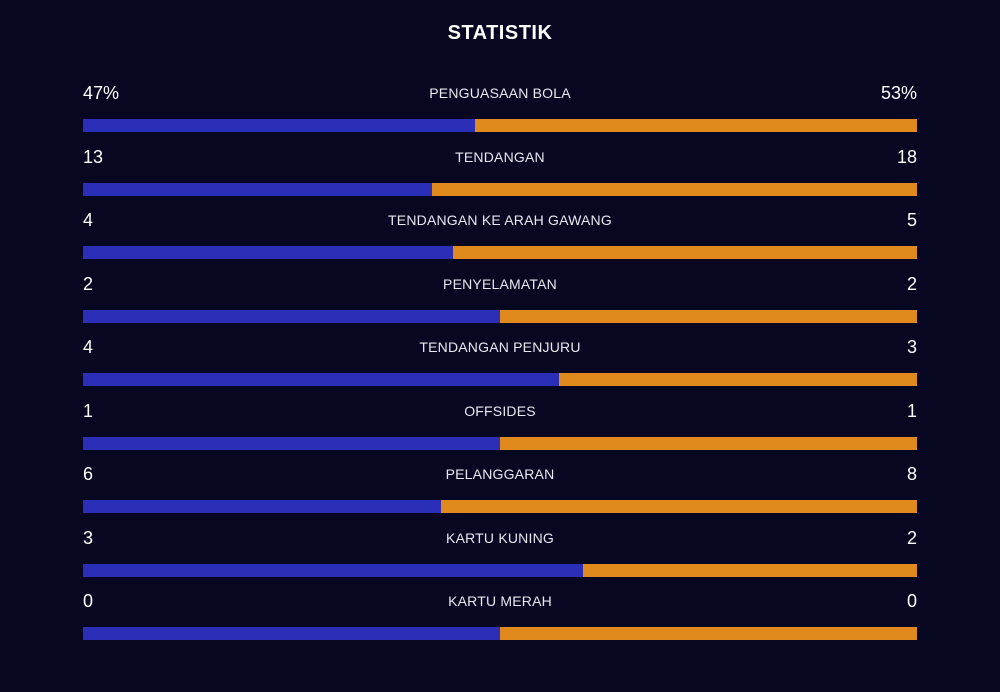 The height and width of the screenshot is (692, 1000). What do you see at coordinates (101, 93) in the screenshot?
I see `home-value: 47%` at bounding box center [101, 93].